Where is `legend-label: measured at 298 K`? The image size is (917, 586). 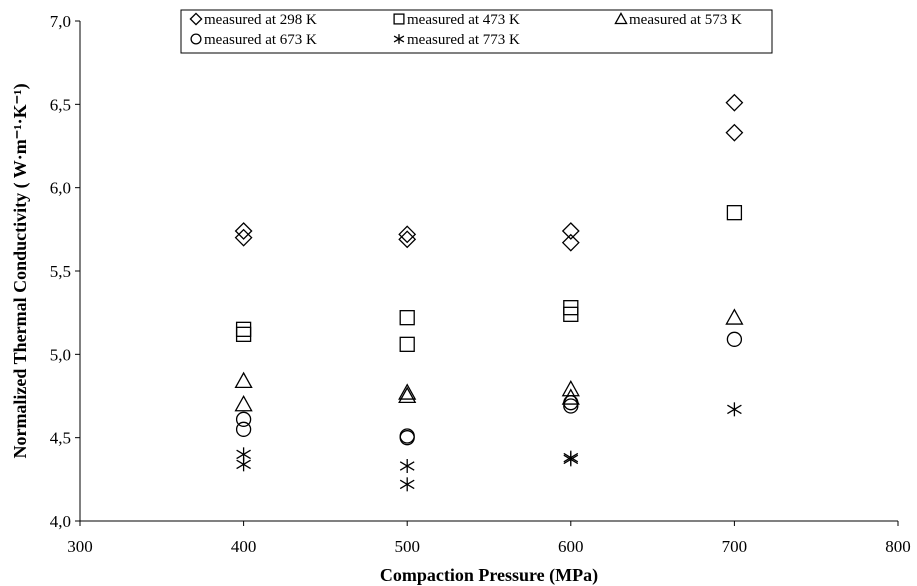 legend-label: measured at 298 K is located at coordinates (260, 20).